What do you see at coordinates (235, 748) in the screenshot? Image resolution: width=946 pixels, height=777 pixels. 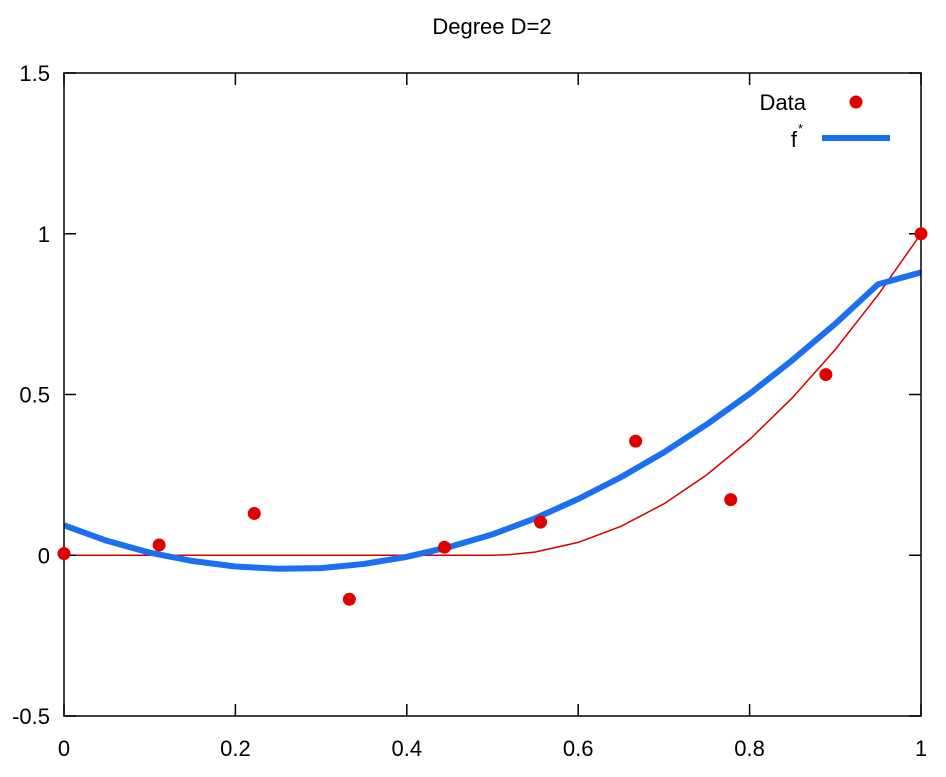 I see `x-tick-label: 0.2` at bounding box center [235, 748].